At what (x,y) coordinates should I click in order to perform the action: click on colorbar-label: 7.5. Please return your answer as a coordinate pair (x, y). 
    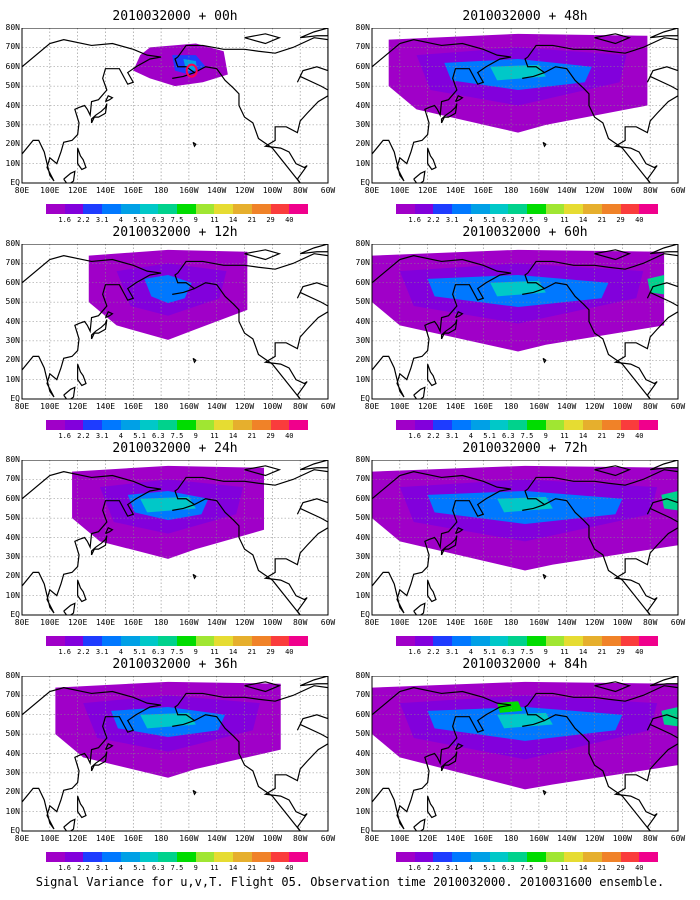
    Looking at the image, I should click on (527, 220).